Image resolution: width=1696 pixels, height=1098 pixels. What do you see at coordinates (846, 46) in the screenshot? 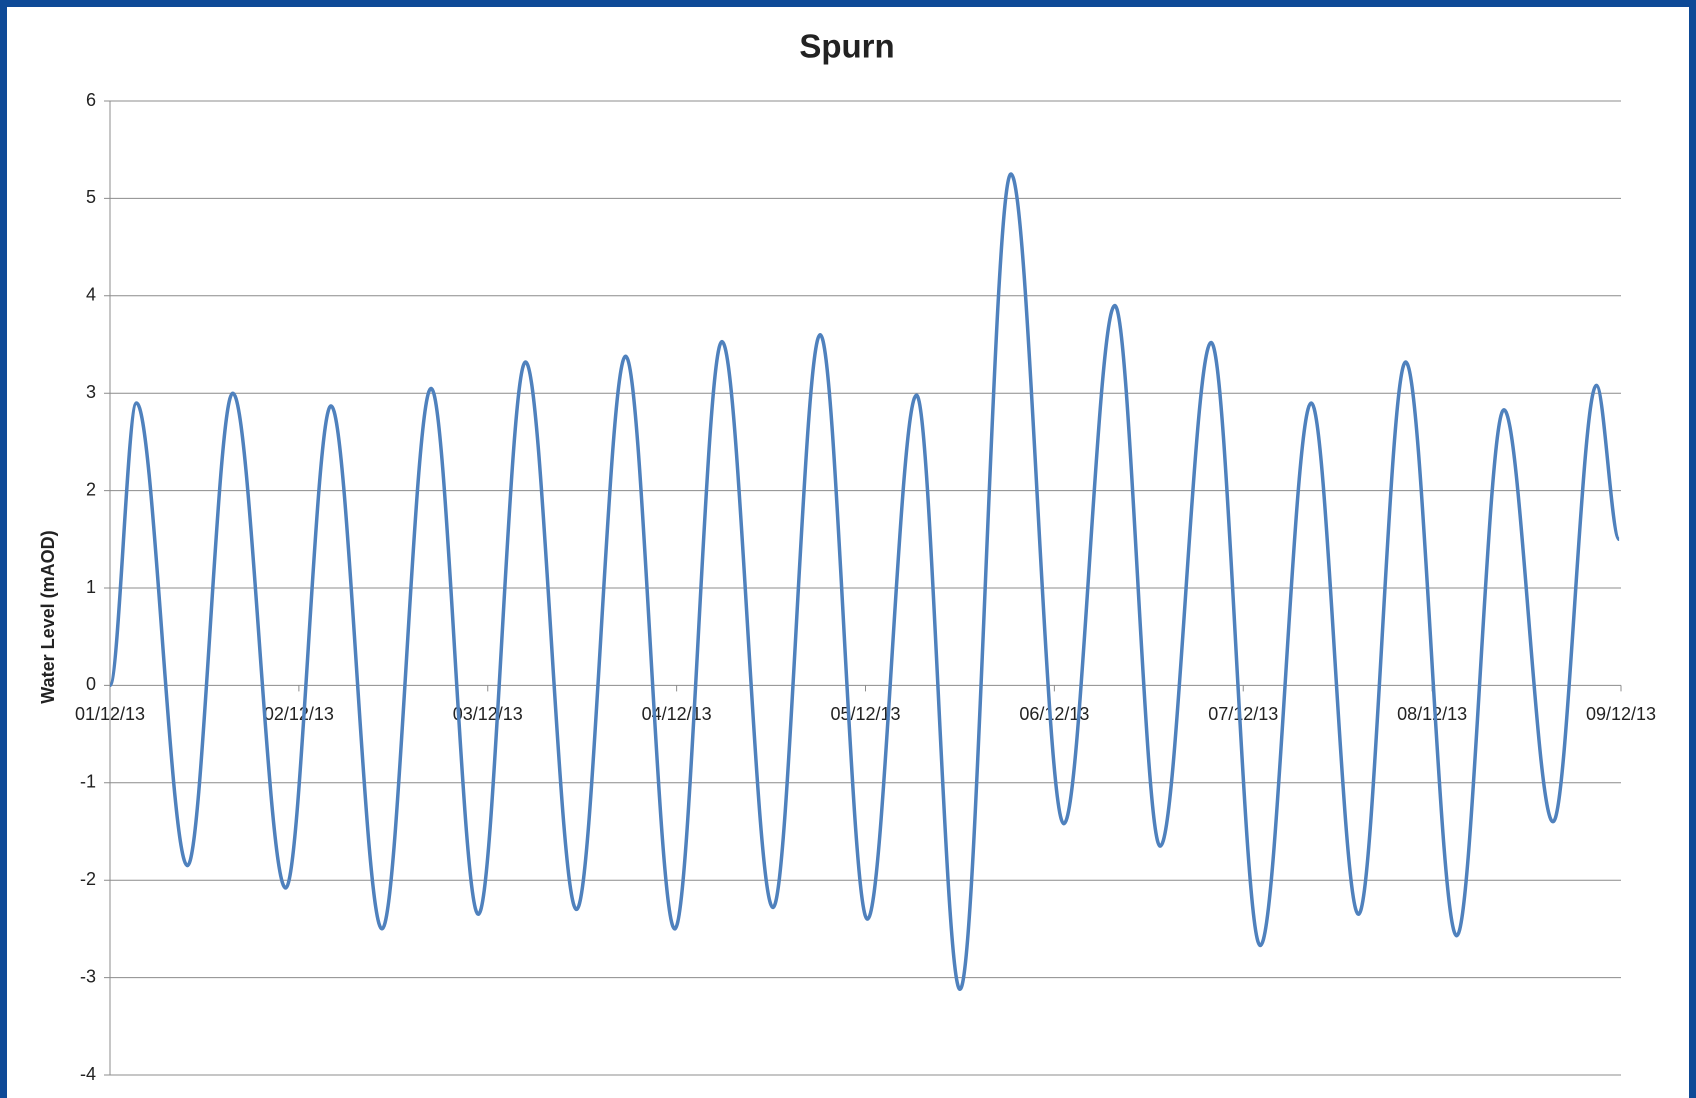
I see `chart-title: Spurn` at bounding box center [846, 46].